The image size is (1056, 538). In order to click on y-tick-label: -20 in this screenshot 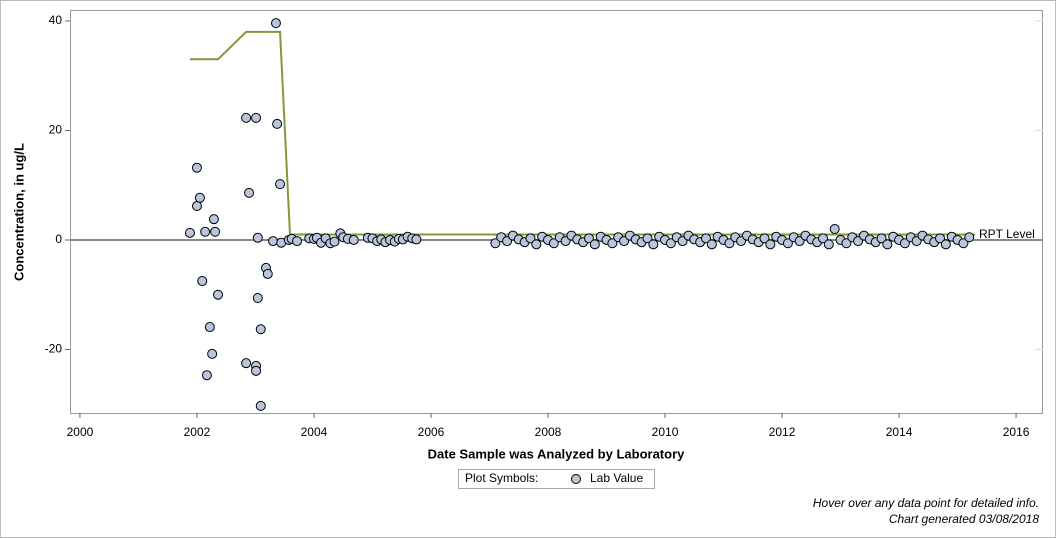, I will do `click(54, 349)`.